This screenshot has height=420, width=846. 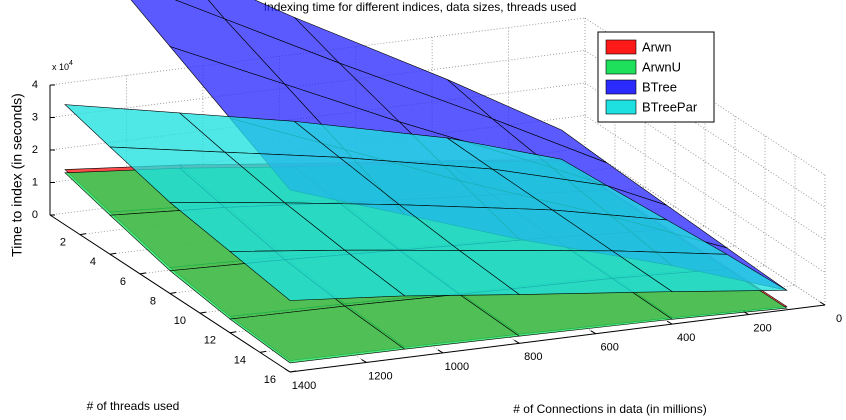 I want to click on x-tick-label: 600, so click(x=610, y=348).